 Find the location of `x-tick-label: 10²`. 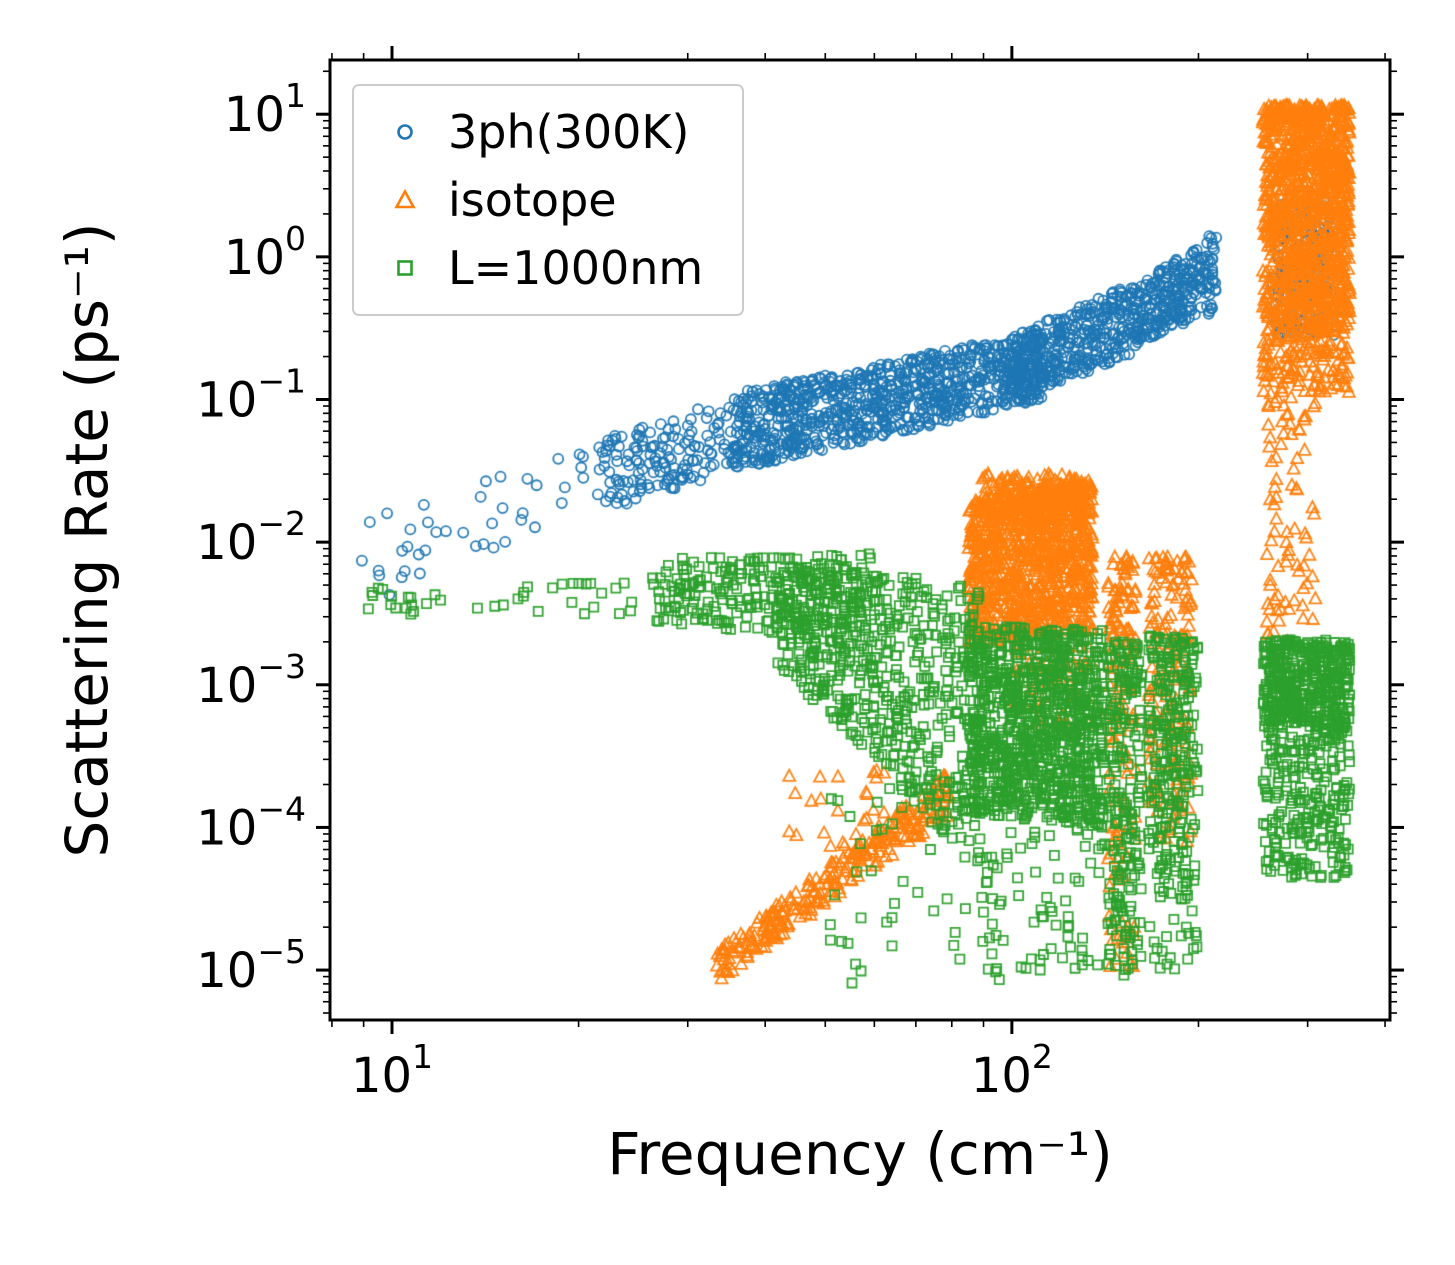

x-tick-label: 10² is located at coordinates (1012, 1070).